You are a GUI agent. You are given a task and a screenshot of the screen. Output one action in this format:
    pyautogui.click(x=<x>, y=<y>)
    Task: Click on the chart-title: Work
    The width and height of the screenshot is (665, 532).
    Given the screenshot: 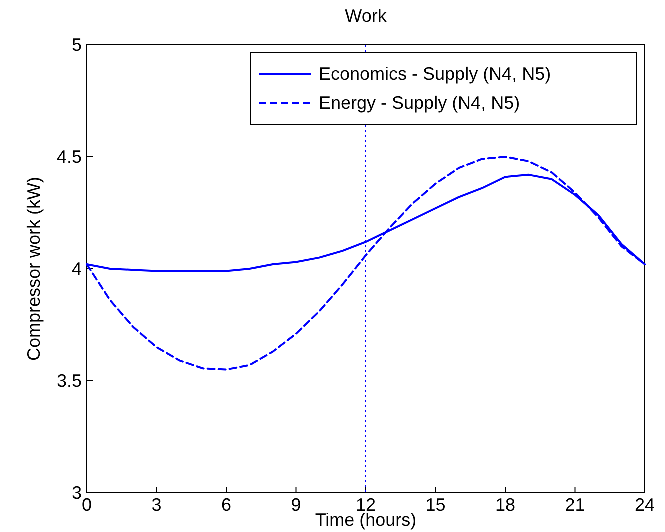 What is the action you would take?
    pyautogui.click(x=366, y=16)
    